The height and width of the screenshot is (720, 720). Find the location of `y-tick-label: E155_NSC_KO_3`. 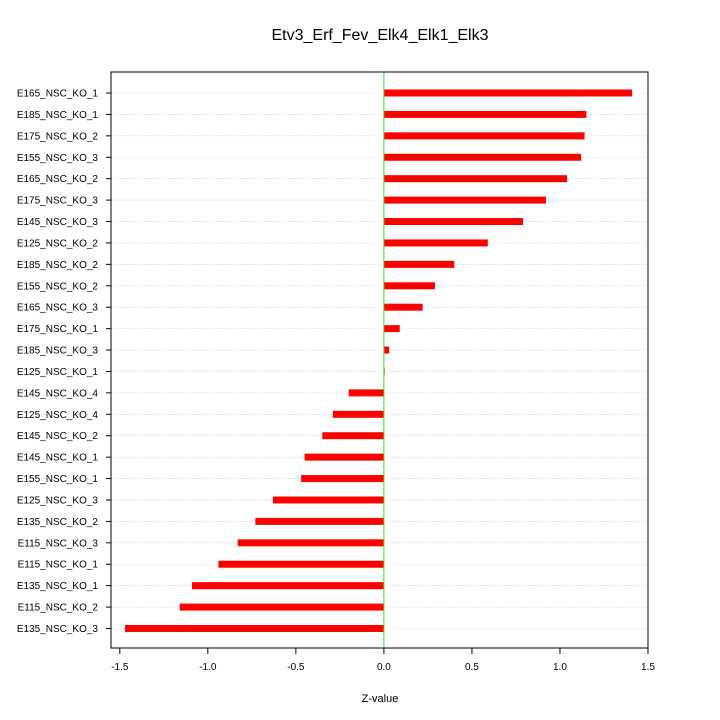

y-tick-label: E155_NSC_KO_3 is located at coordinates (58, 158).